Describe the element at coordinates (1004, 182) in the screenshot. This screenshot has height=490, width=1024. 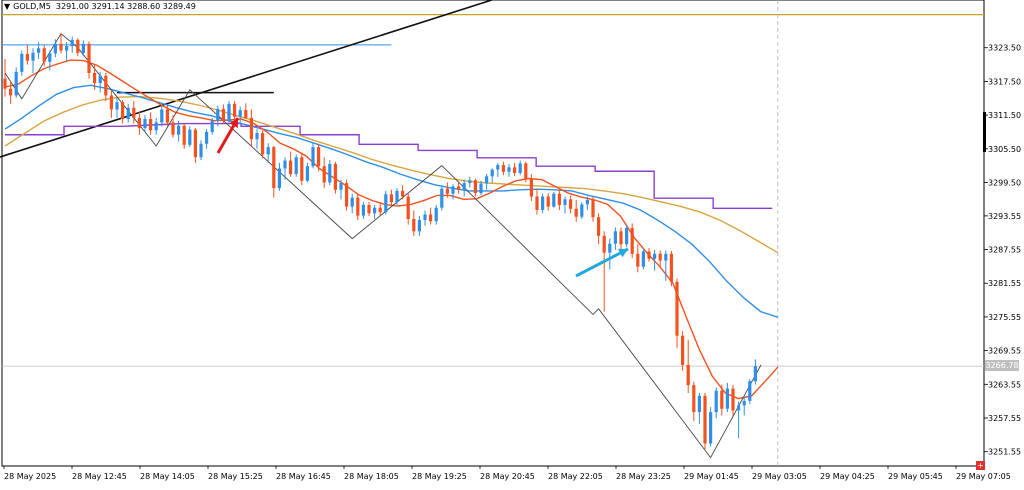
I see `y-tick-label: 3299.50` at that location.